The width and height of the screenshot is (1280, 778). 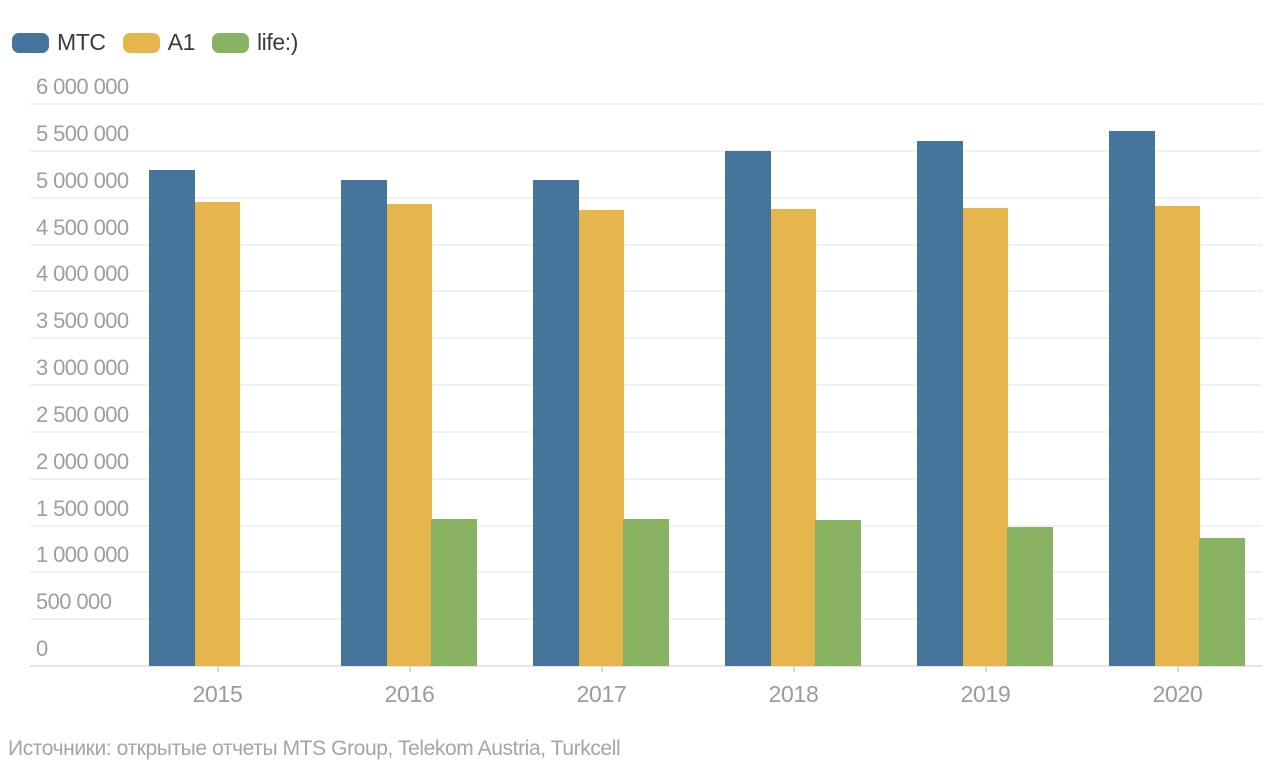 I want to click on y-axis-label: 0, so click(x=42, y=648).